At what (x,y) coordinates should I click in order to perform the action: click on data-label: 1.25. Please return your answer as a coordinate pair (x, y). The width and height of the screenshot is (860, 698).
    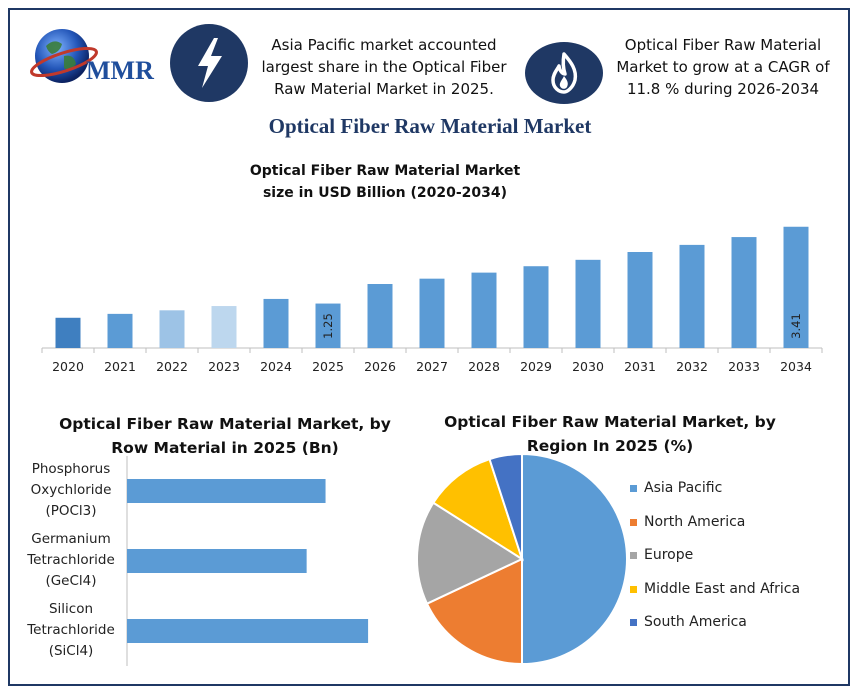
    Looking at the image, I should click on (328, 326).